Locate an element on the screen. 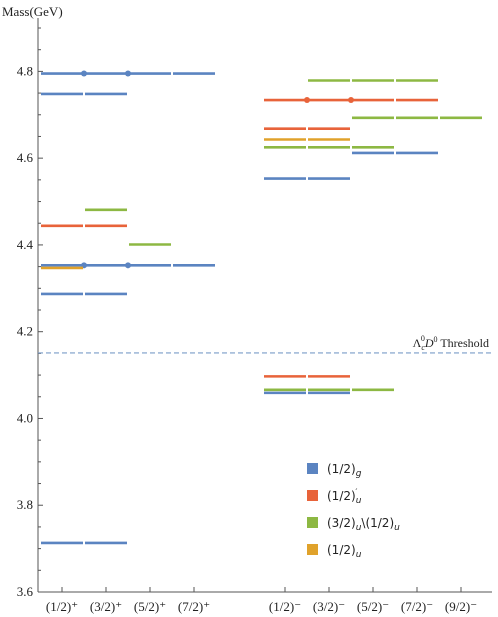 The height and width of the screenshot is (617, 498). legend-label: (3/2)u\(1/2)u is located at coordinates (363, 524).